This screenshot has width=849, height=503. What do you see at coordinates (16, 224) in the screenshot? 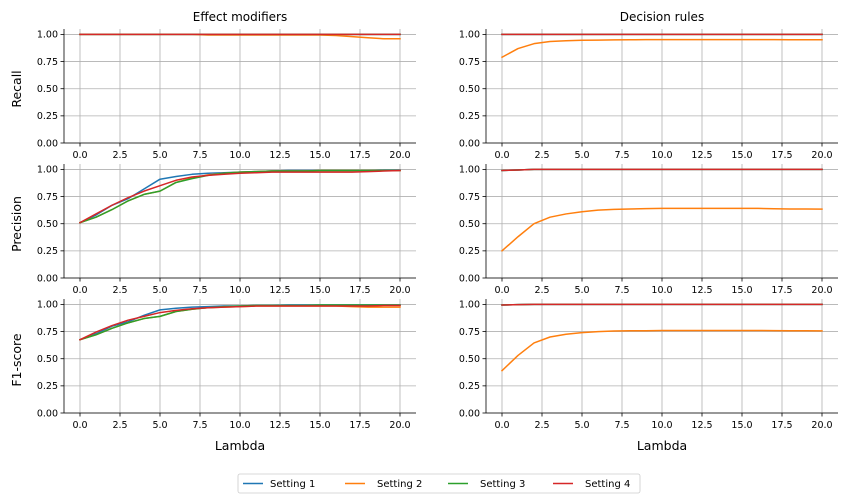
I see `row-label-precision: Precision` at bounding box center [16, 224].